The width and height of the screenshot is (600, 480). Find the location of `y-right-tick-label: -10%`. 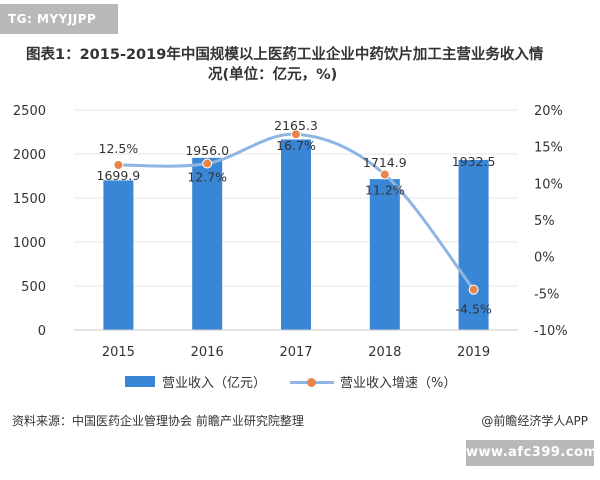

y-right-tick-label: -10% is located at coordinates (551, 331).